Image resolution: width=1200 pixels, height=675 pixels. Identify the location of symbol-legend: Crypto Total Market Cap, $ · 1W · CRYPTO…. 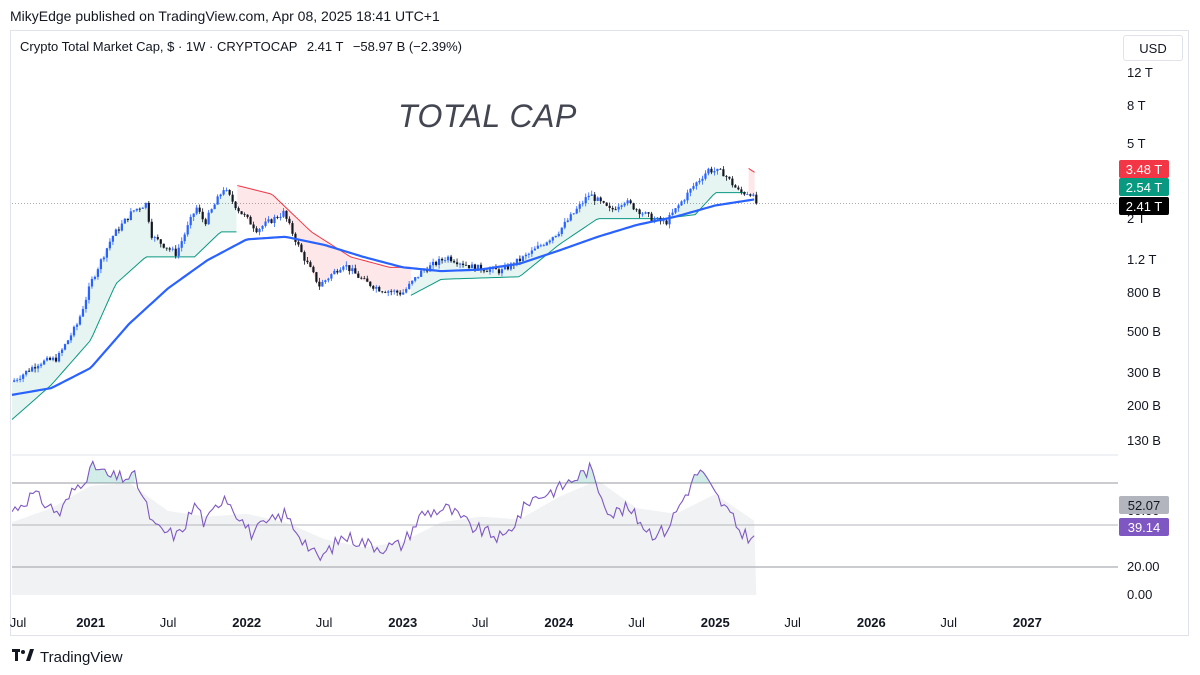
(241, 46).